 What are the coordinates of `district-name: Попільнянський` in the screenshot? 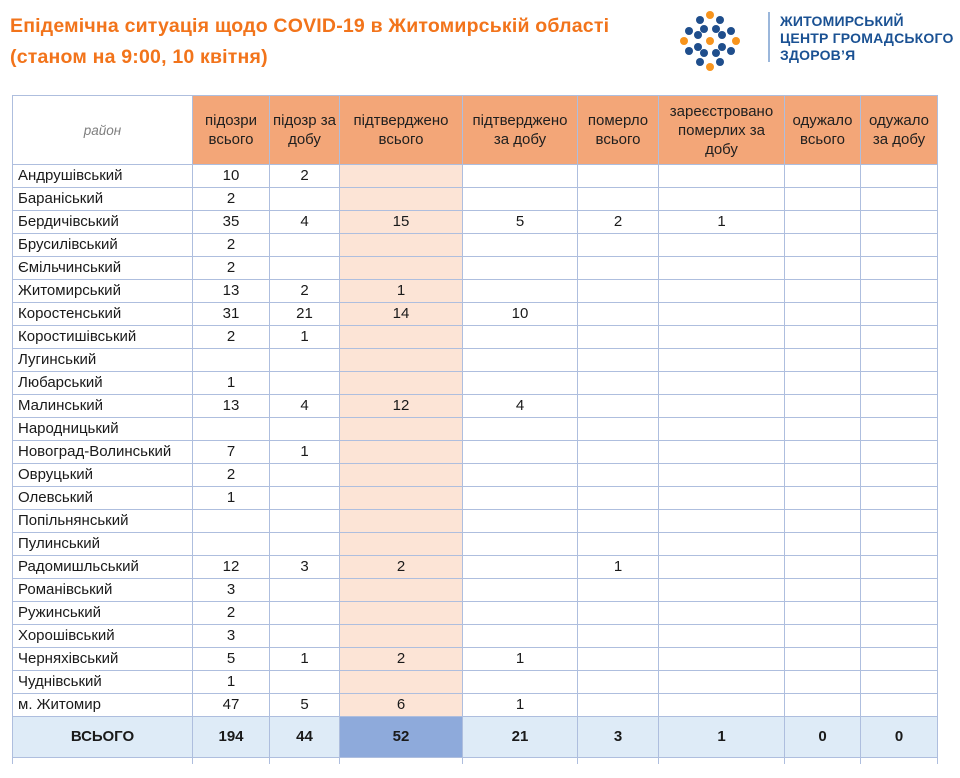 It's located at (102, 521).